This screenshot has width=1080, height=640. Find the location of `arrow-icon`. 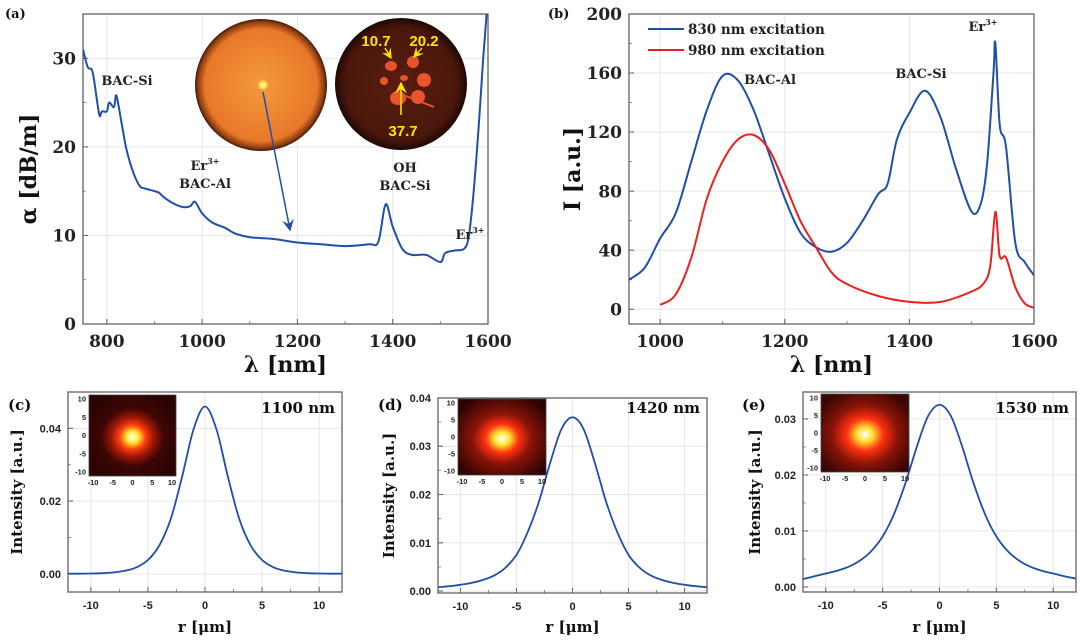

arrow-icon is located at coordinates (418, 52).